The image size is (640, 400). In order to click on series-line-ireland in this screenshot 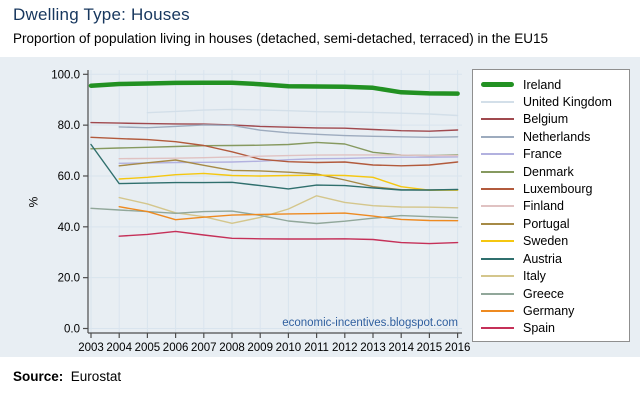, I will do `click(274, 88)`.